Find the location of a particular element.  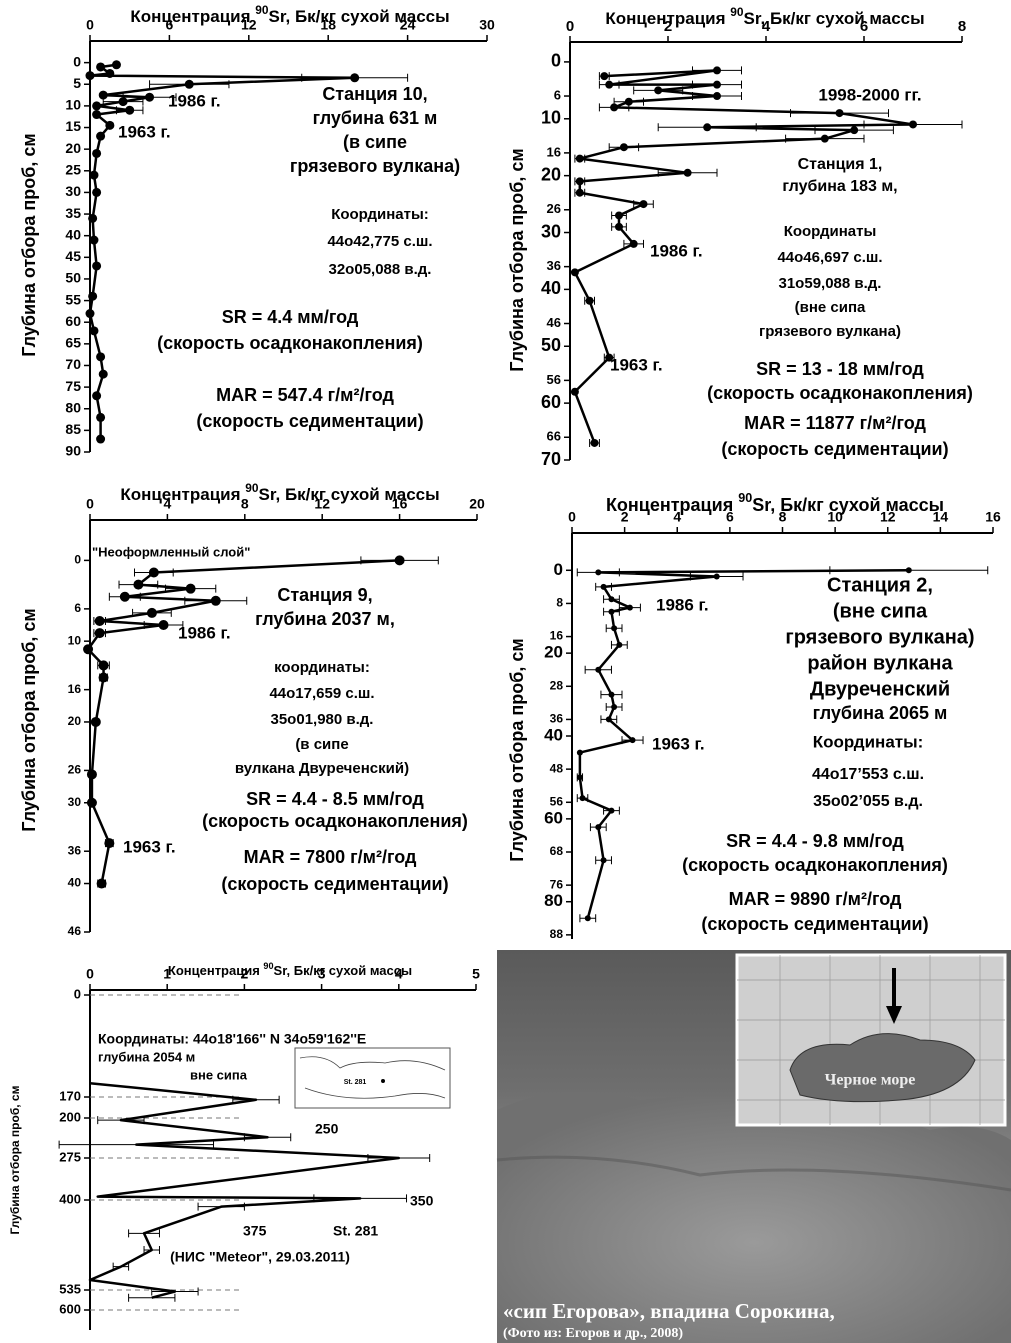

annotation: вне сипа is located at coordinates (219, 1074).